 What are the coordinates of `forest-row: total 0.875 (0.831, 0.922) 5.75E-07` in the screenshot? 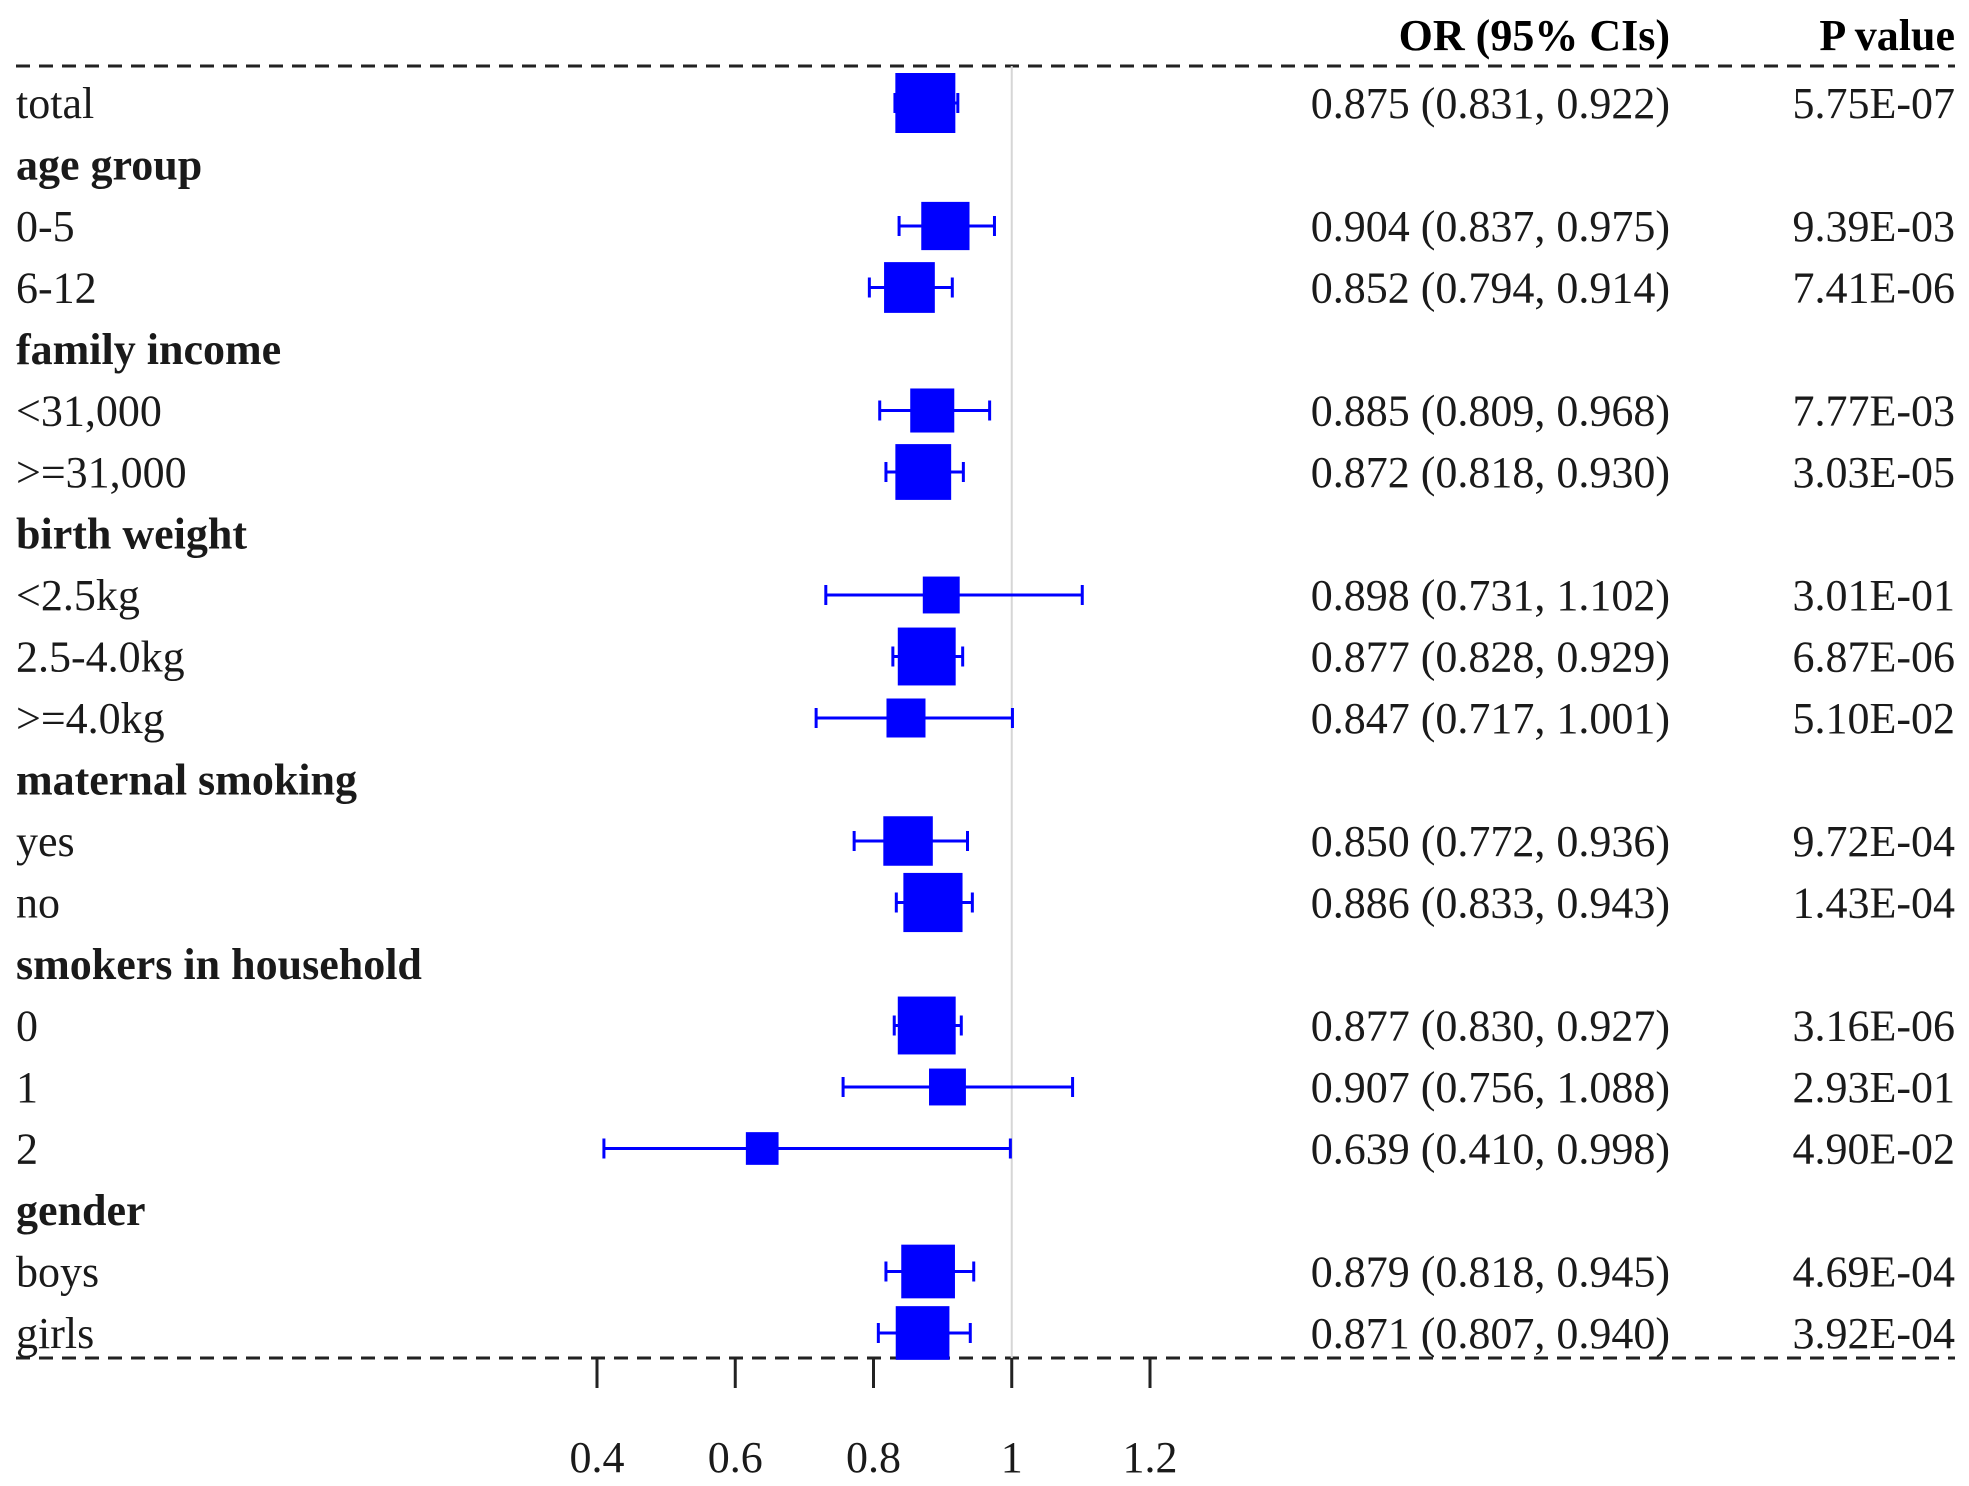 It's located at (985, 103).